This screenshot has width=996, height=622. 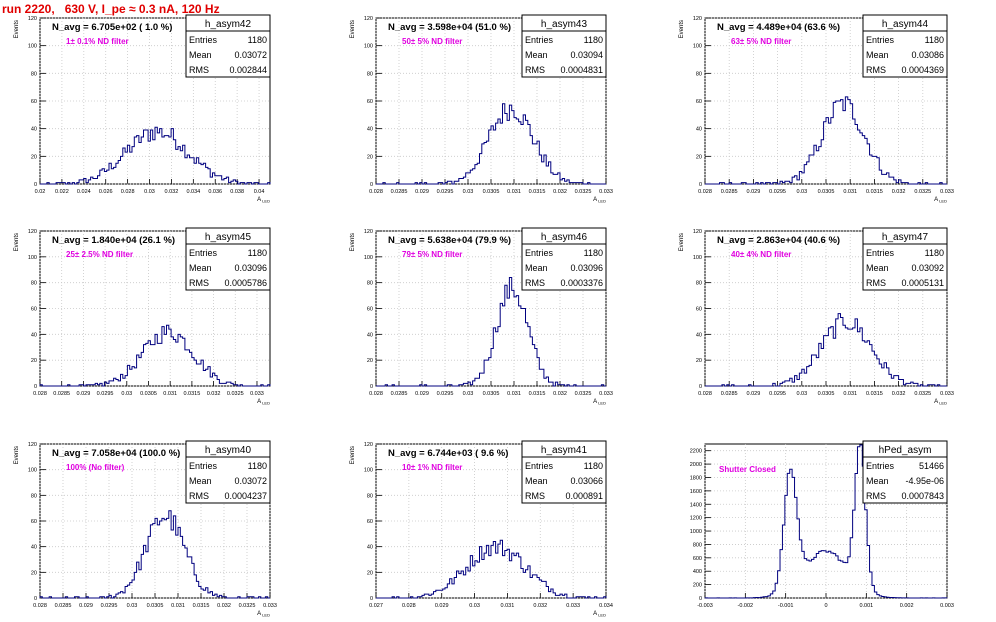 I want to click on x-tick-label: 0.026, so click(x=106, y=192).